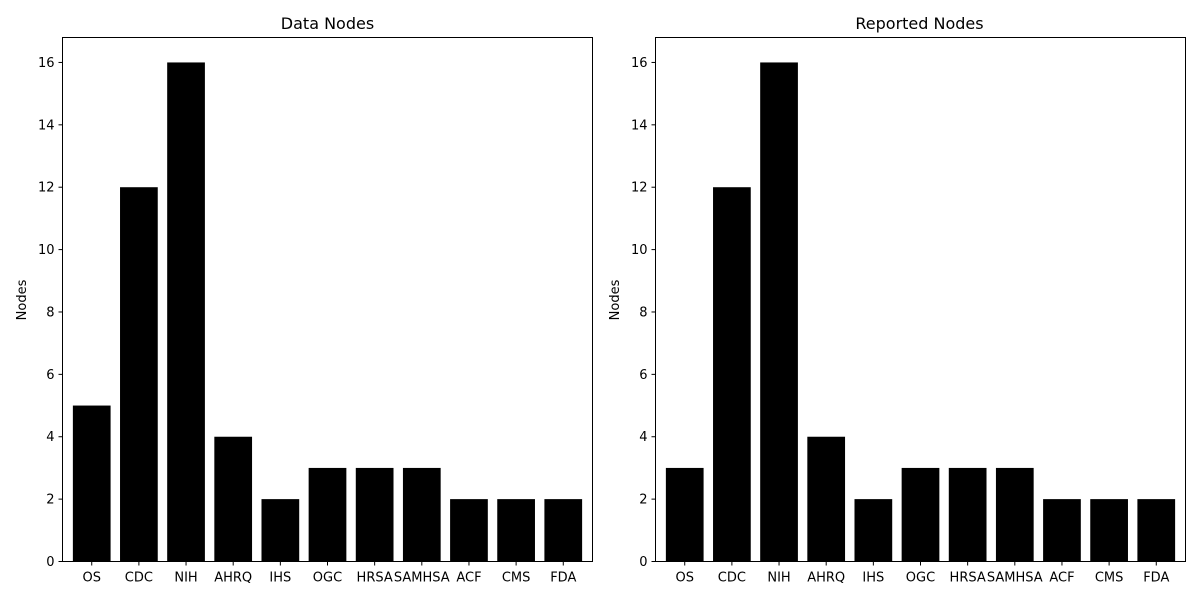  I want to click on chart-title: Data Nodes, so click(327, 23).